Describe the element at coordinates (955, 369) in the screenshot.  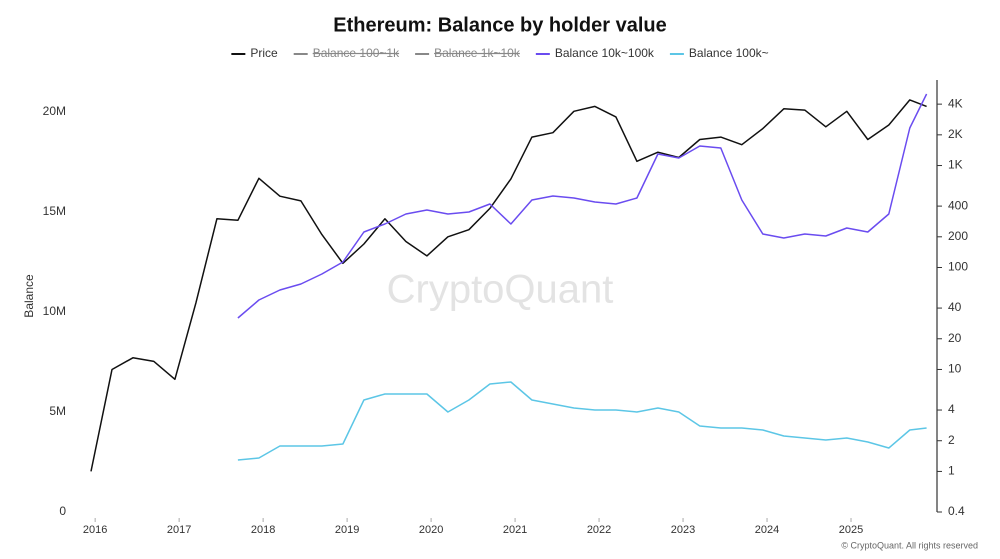
I see `y2-tick-label: 10` at that location.